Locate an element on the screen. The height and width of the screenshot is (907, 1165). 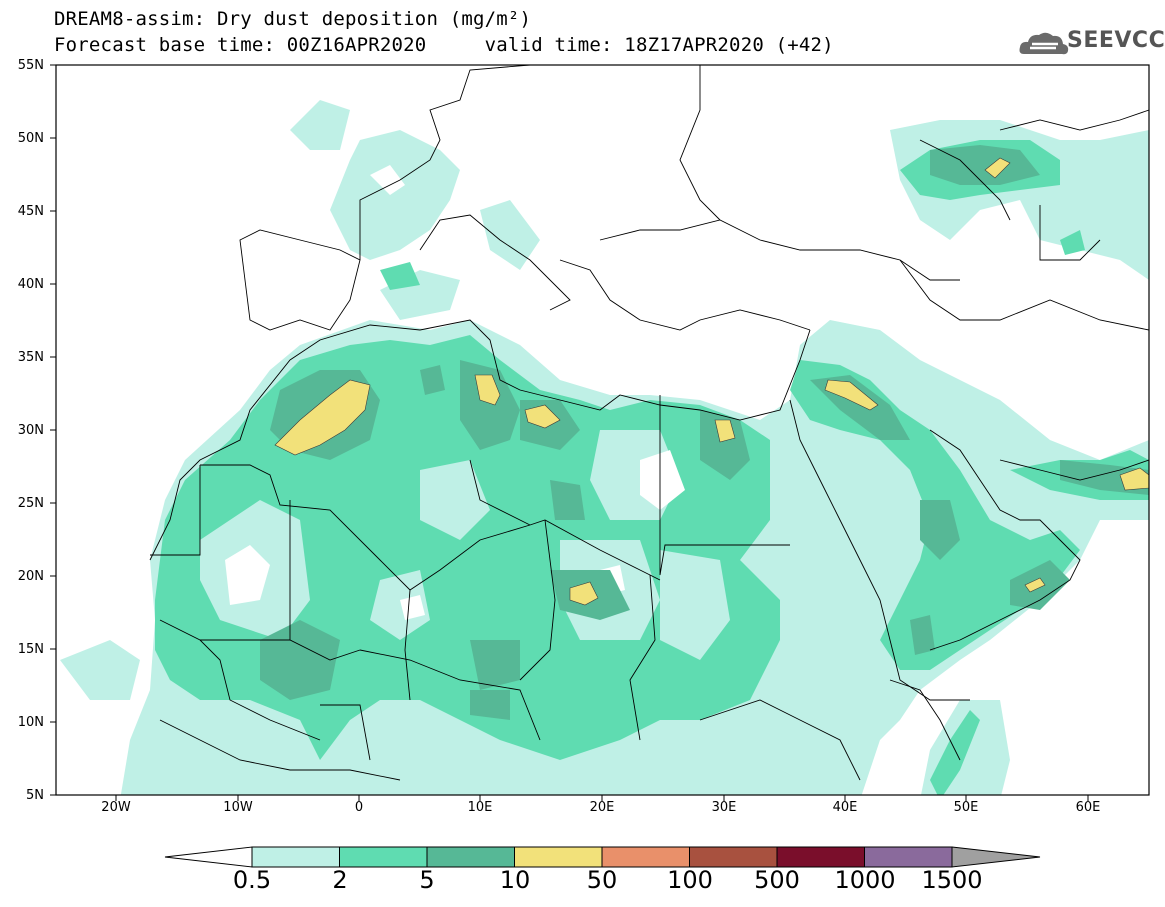
lat-label-5n: 5N is located at coordinates (35, 795).